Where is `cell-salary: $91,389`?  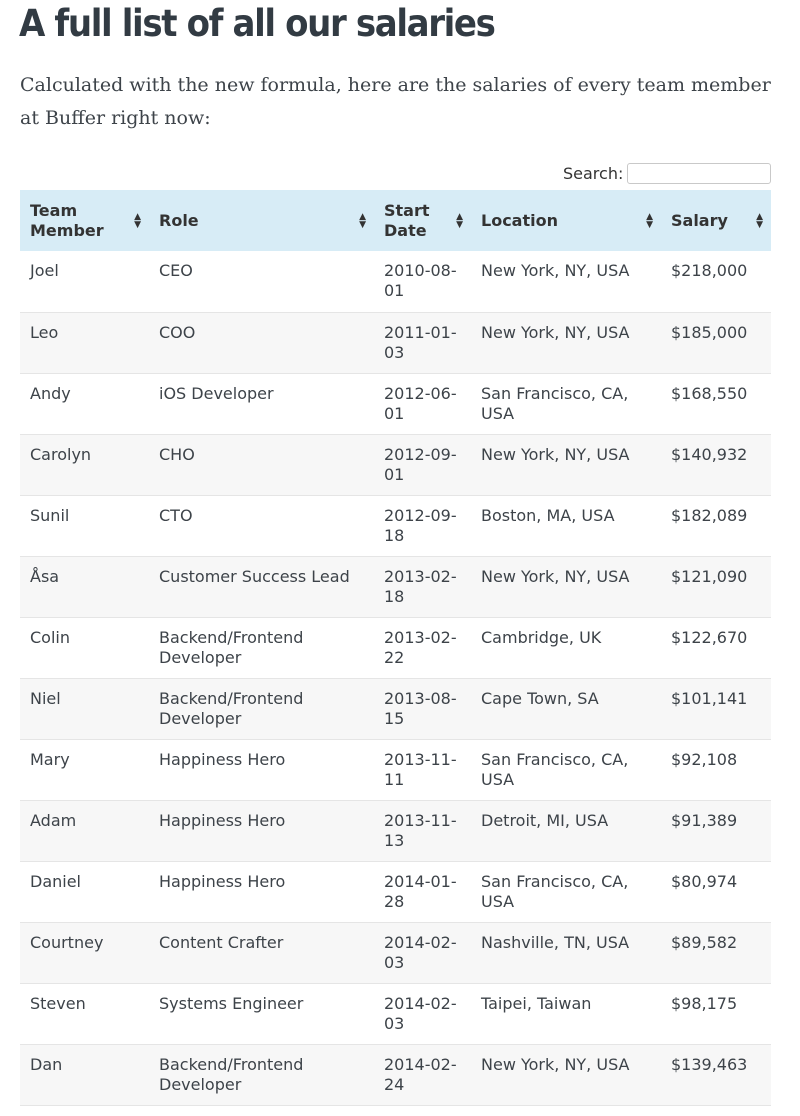
cell-salary: $91,389 is located at coordinates (704, 820).